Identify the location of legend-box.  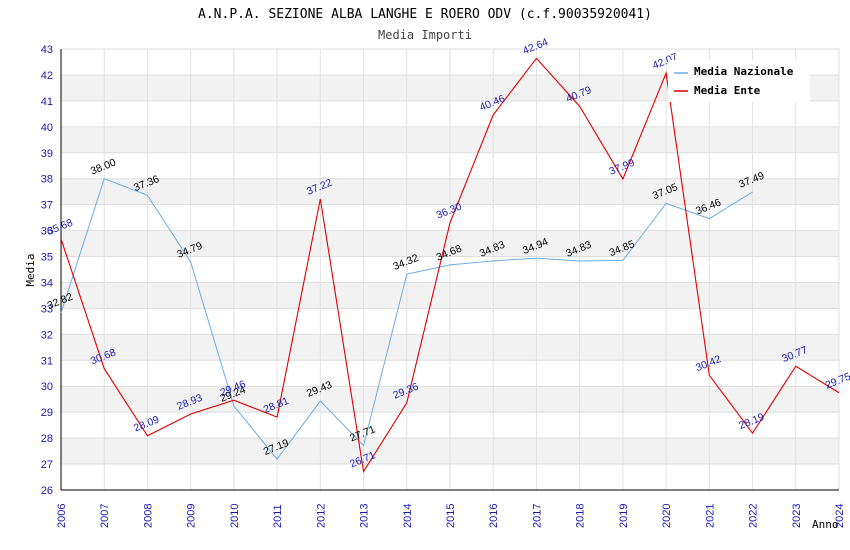
(739, 81).